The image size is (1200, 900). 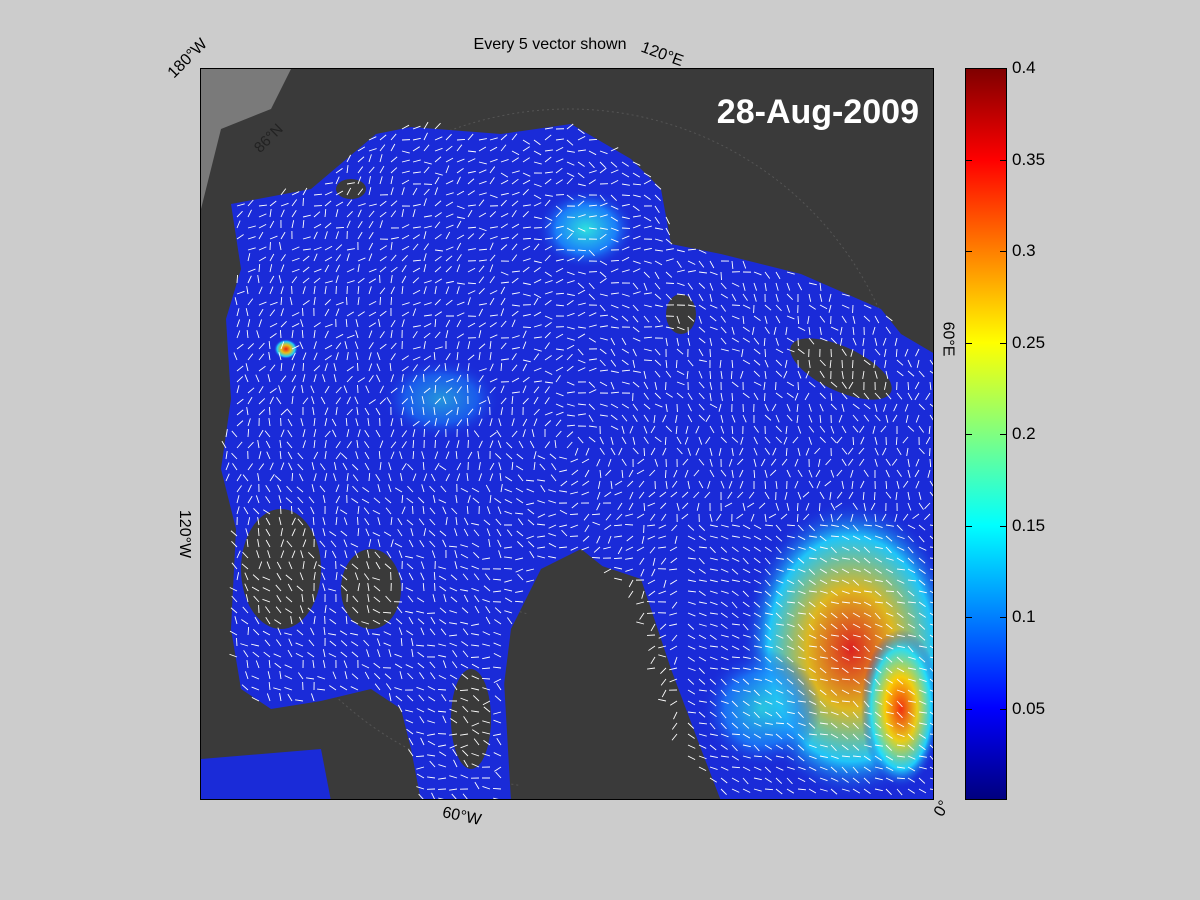 I want to click on ocean-channel, so click(x=266, y=774).